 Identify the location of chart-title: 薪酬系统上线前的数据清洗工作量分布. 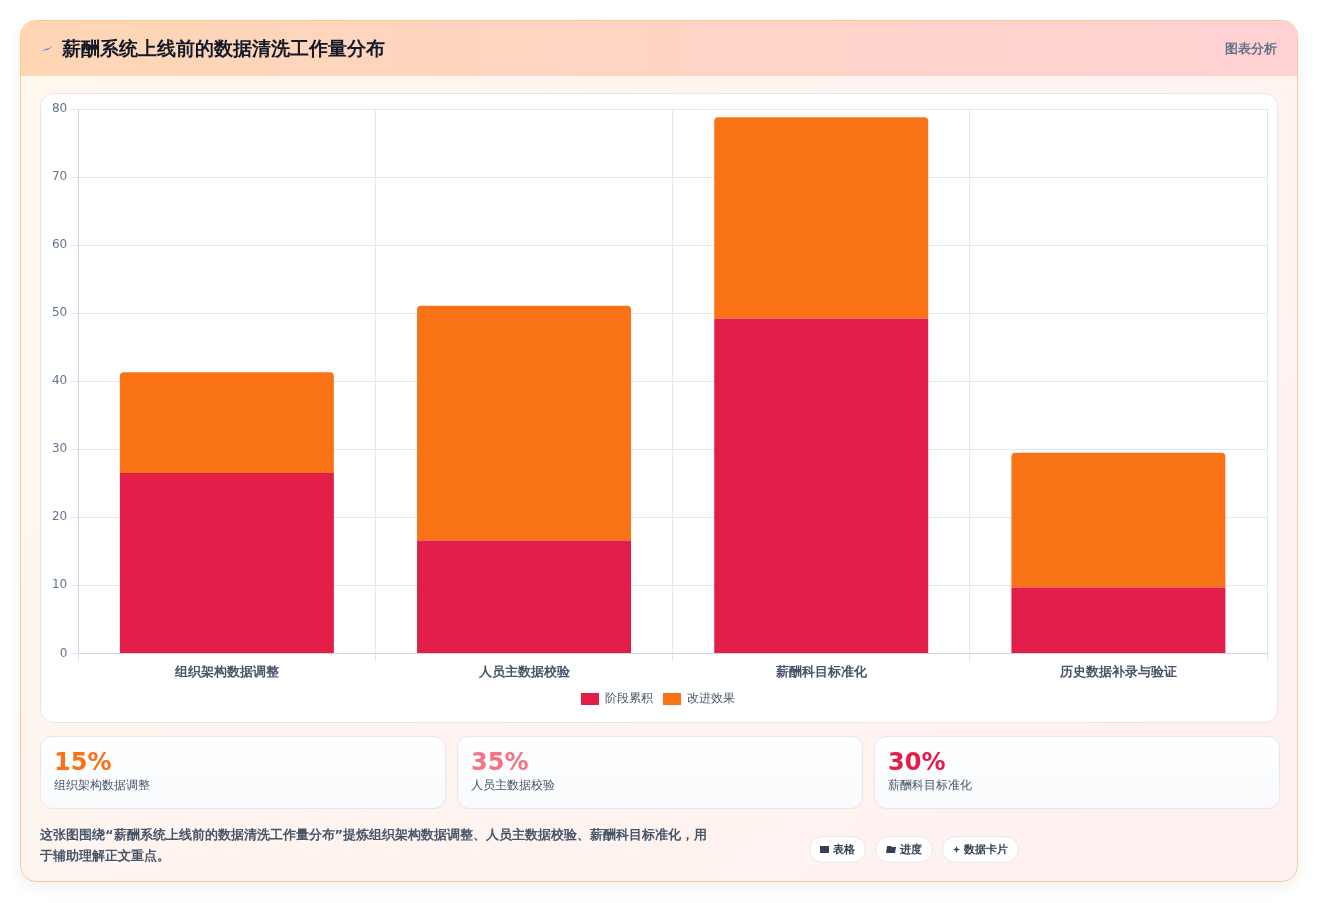
(223, 48).